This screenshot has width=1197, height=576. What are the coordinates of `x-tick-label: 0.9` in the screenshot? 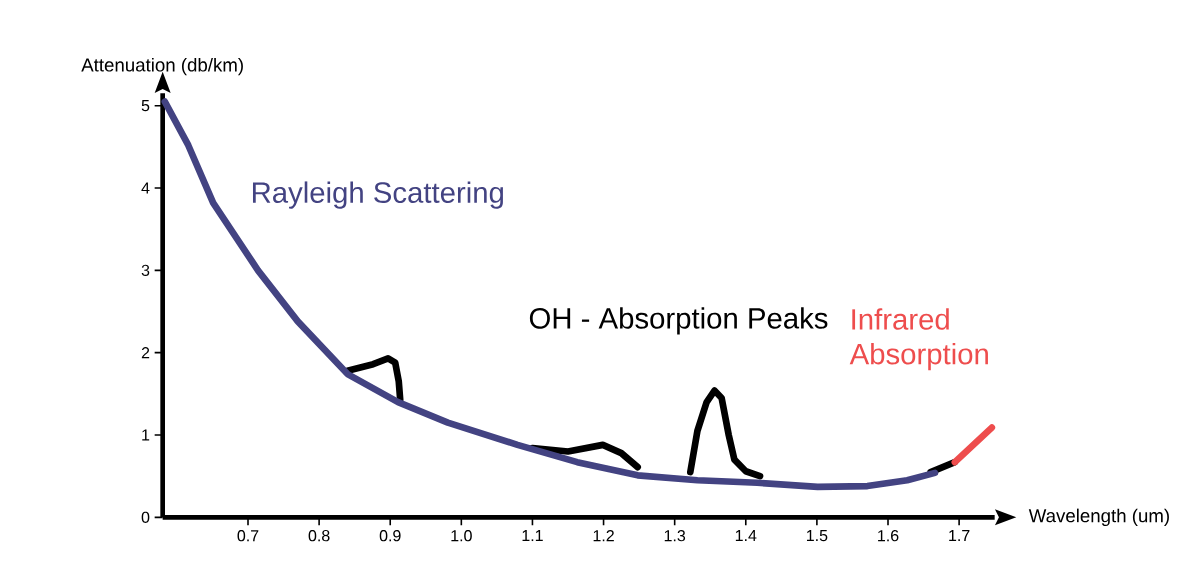 It's located at (390, 536).